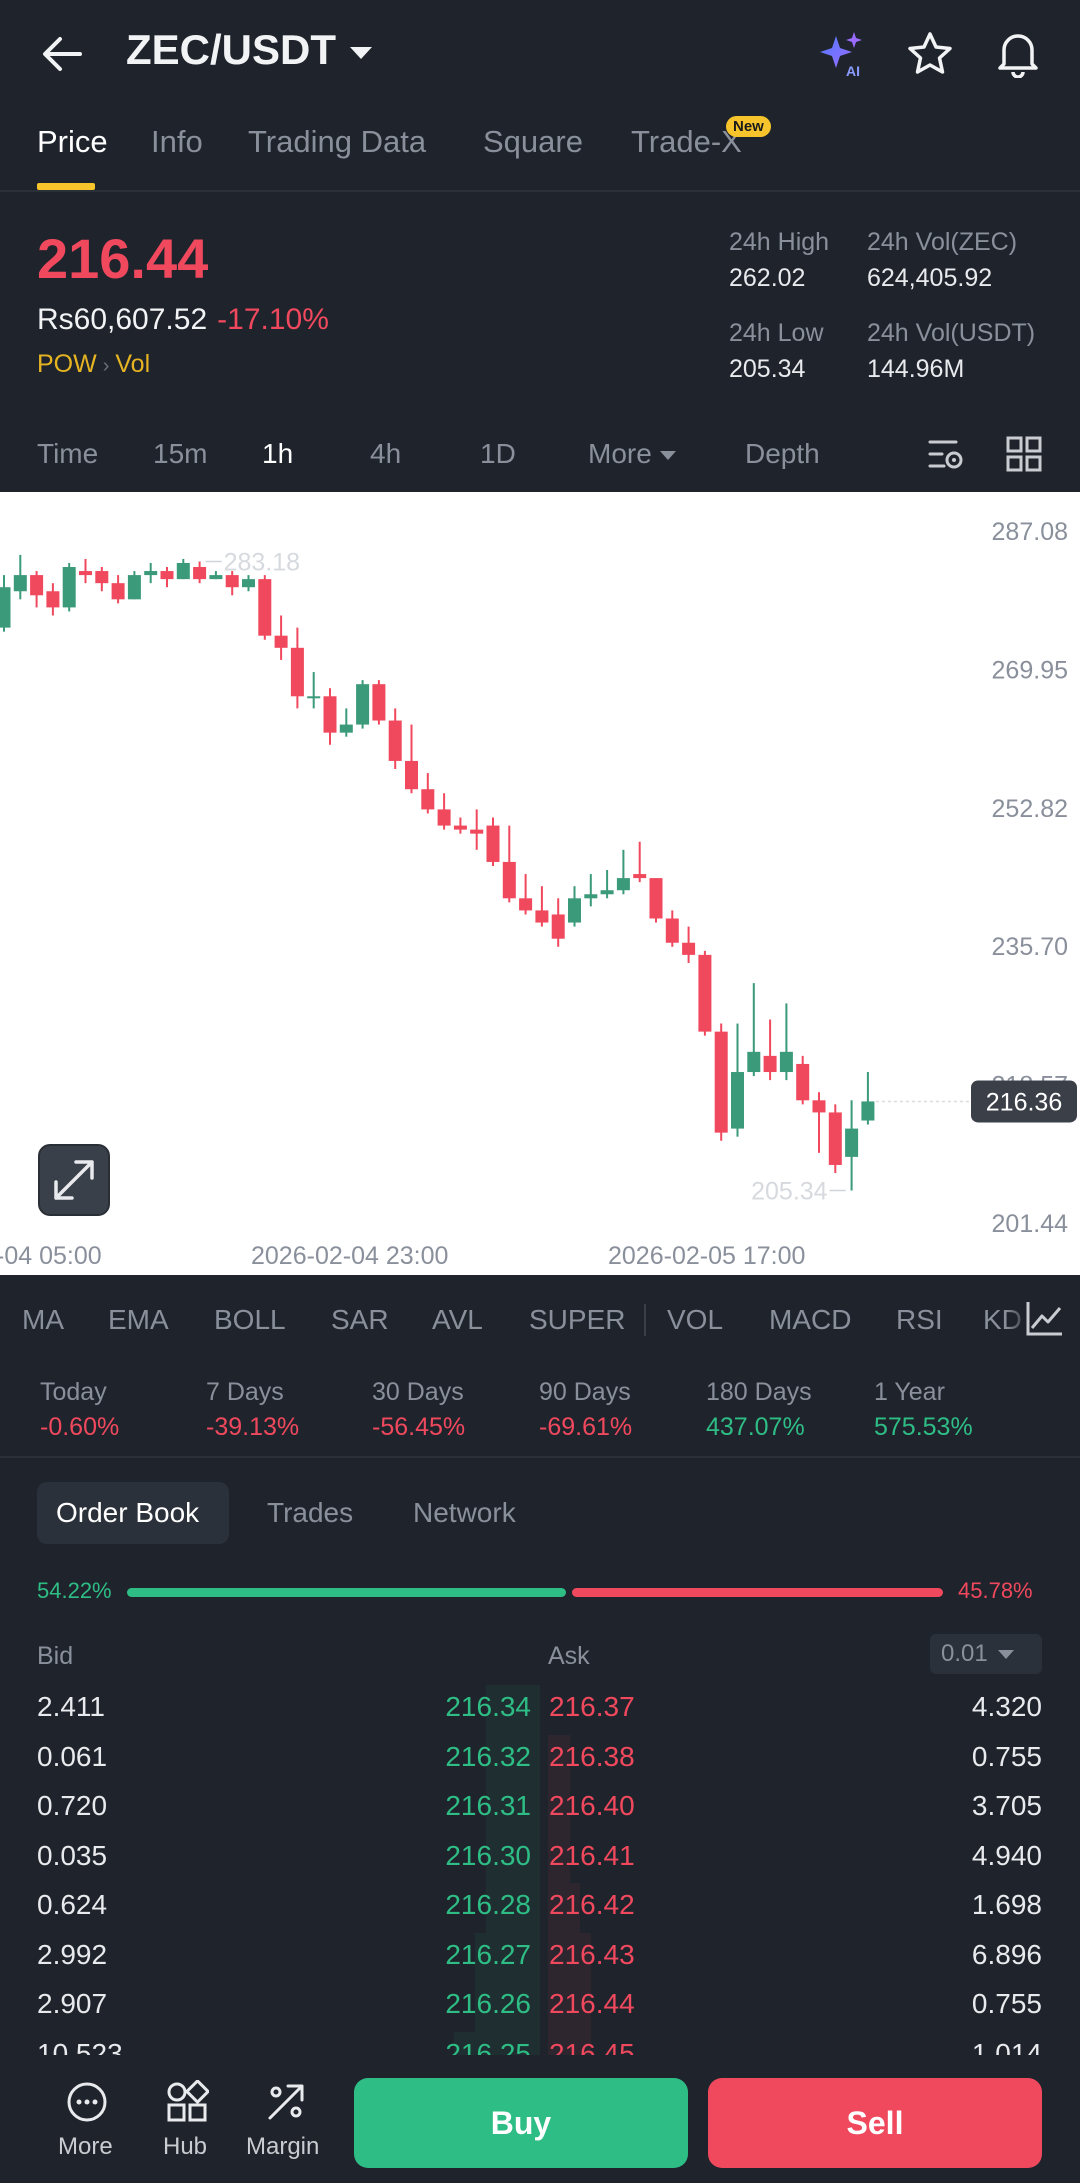 This screenshot has height=2183, width=1080. I want to click on perf-1y: 575.53%, so click(923, 1427).